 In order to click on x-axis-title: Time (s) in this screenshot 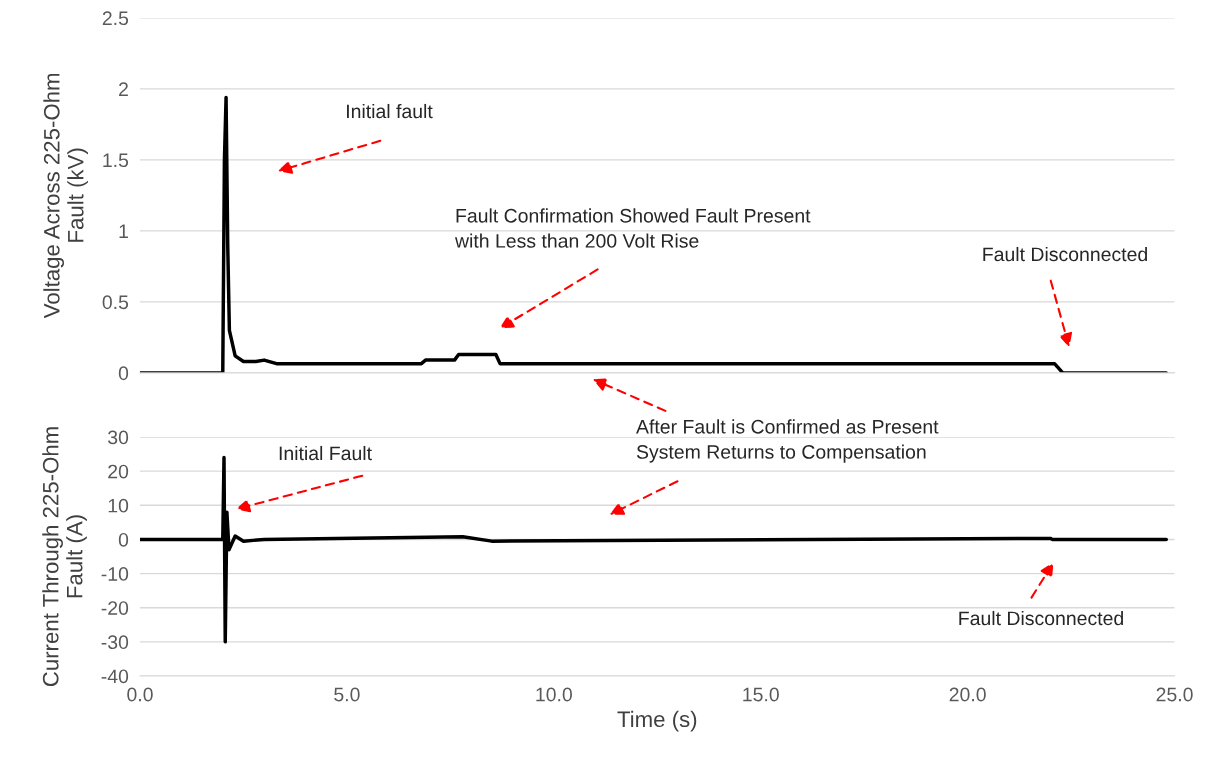, I will do `click(657, 721)`.